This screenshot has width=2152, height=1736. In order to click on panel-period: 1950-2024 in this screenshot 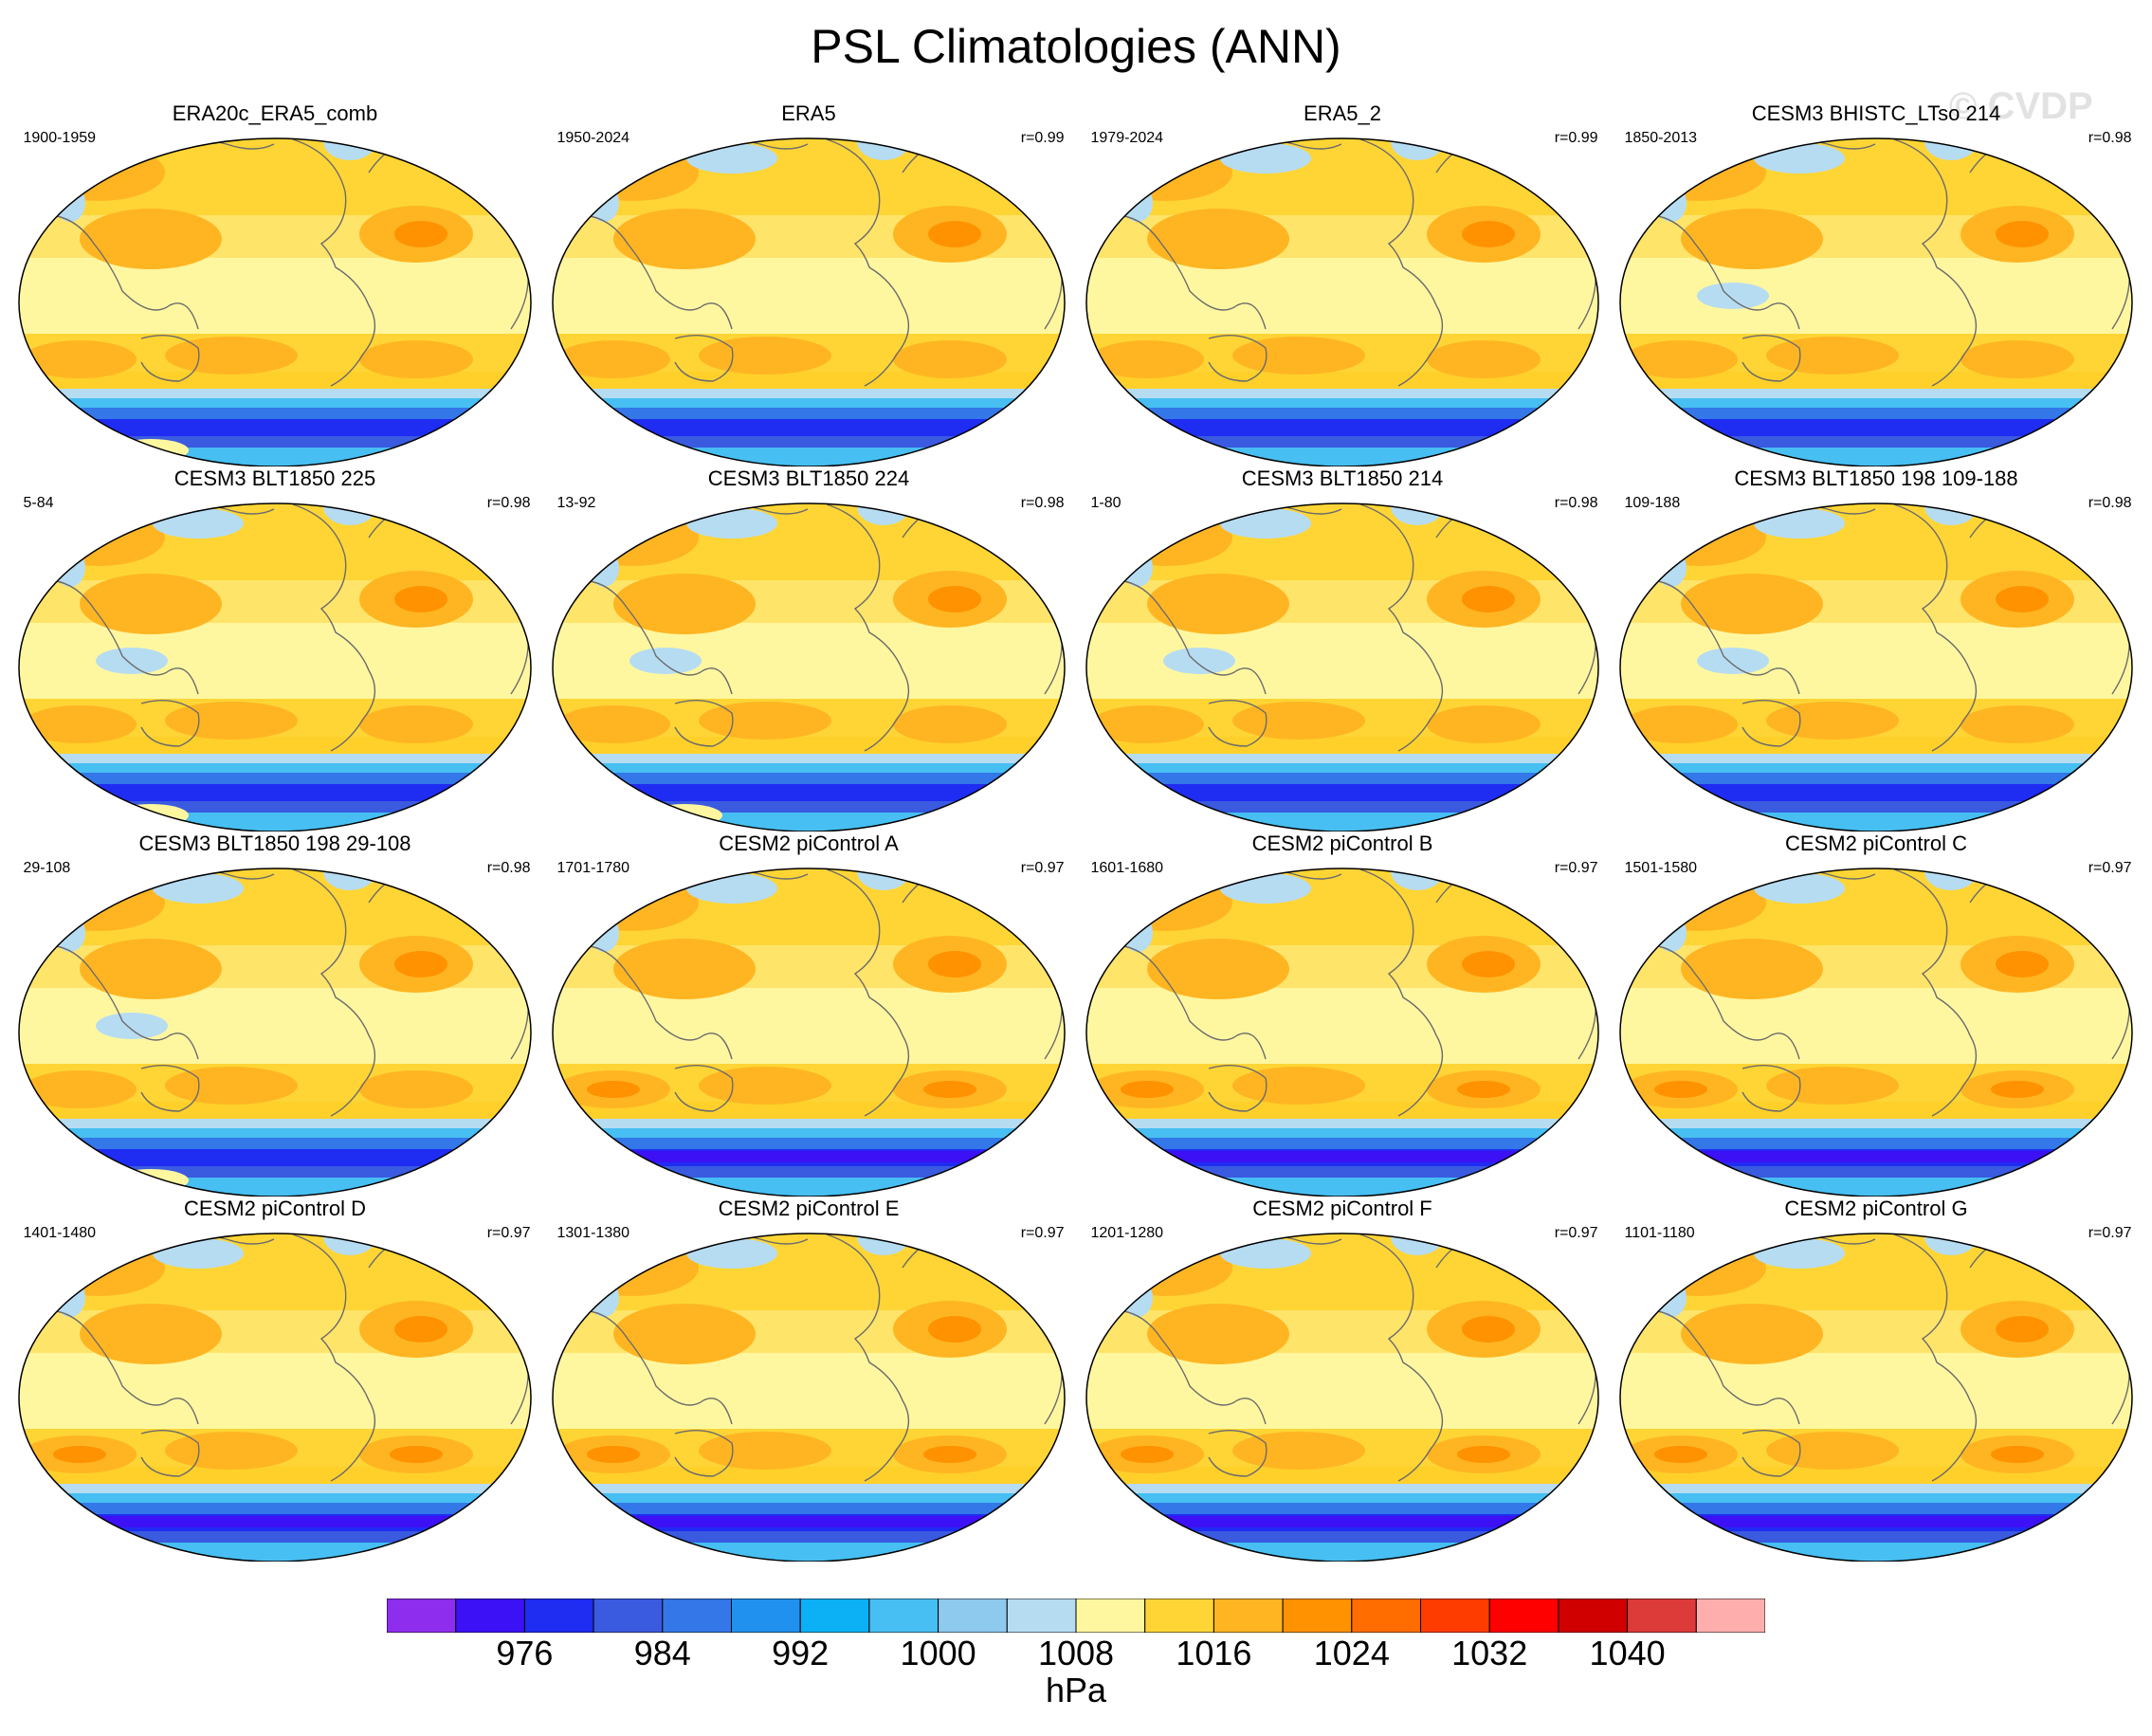, I will do `click(593, 138)`.